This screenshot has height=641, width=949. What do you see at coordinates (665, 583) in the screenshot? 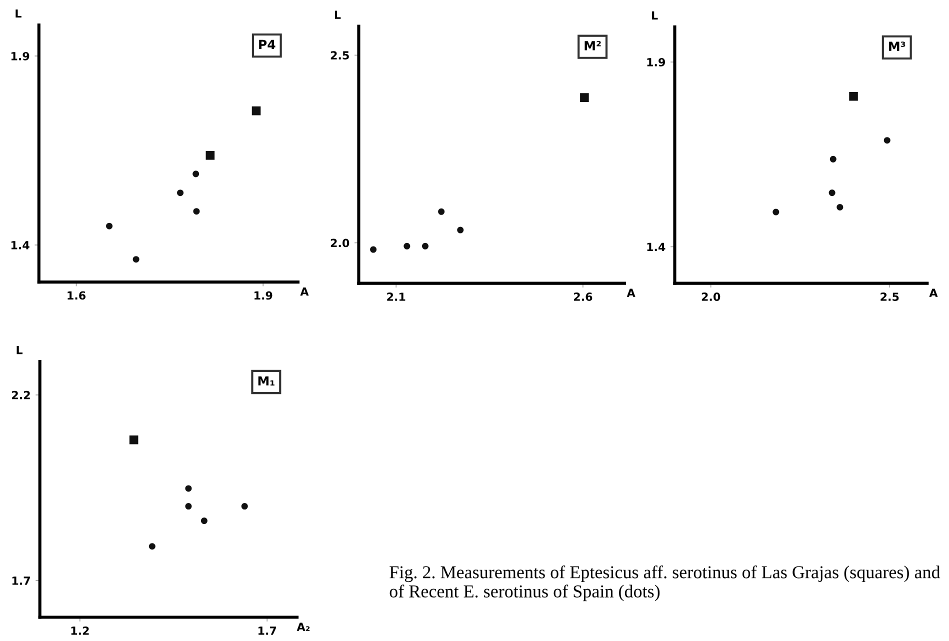
I see `caption: Fig. 2. Measurements of Eptesicus aff. serotinus of Las Grajas (squares) and of Recent E. serotinus of Spain (dots)` at bounding box center [665, 583].